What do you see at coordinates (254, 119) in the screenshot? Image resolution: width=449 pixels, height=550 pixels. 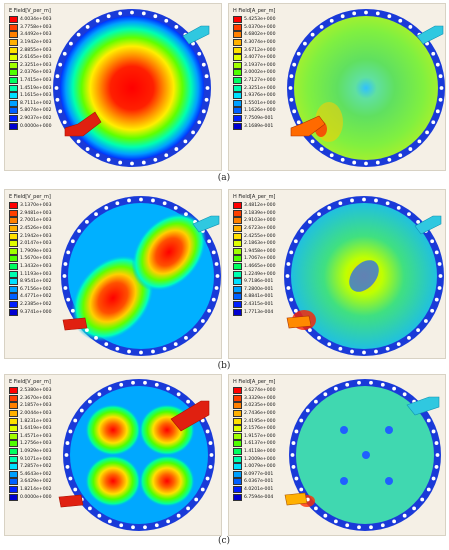 I see `legend-item: 7.7509e-001` at bounding box center [254, 119].